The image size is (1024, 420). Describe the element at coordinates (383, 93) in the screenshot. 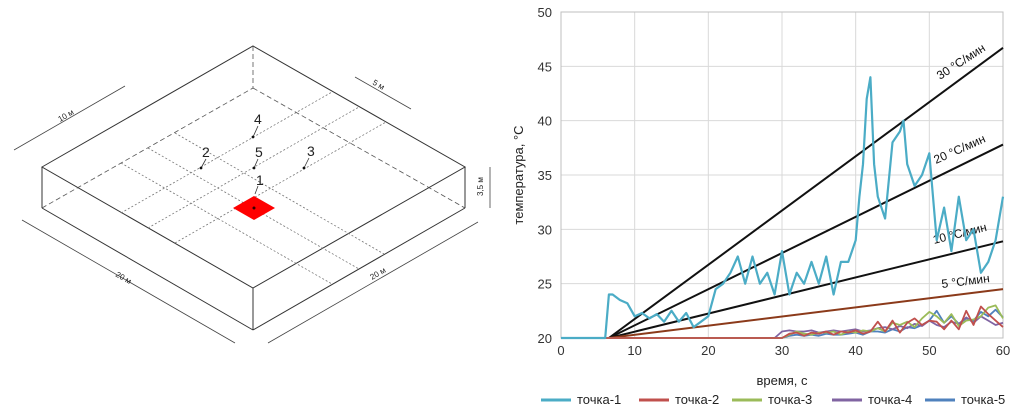

I see `dimension-line-right-top` at that location.